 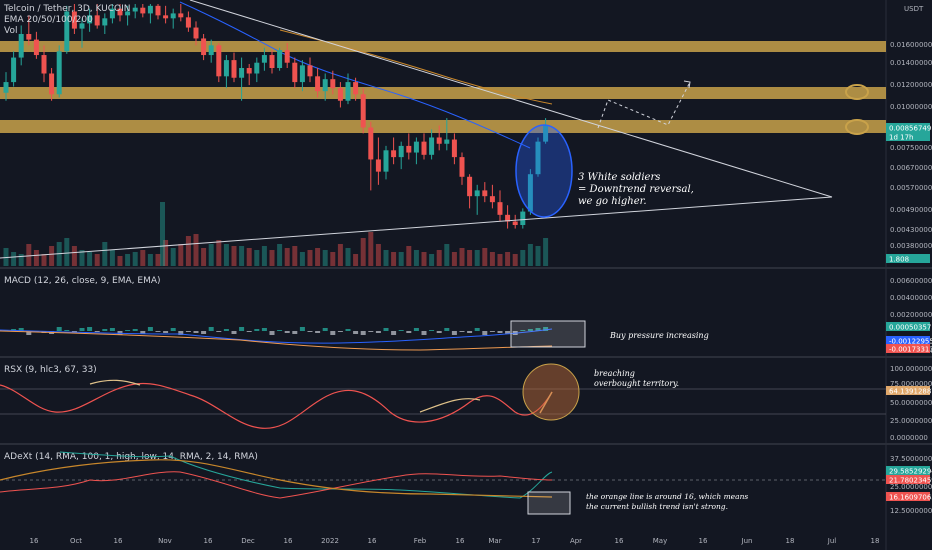 What do you see at coordinates (614, 373) in the screenshot?
I see `rsx-note-line: breaching` at bounding box center [614, 373].